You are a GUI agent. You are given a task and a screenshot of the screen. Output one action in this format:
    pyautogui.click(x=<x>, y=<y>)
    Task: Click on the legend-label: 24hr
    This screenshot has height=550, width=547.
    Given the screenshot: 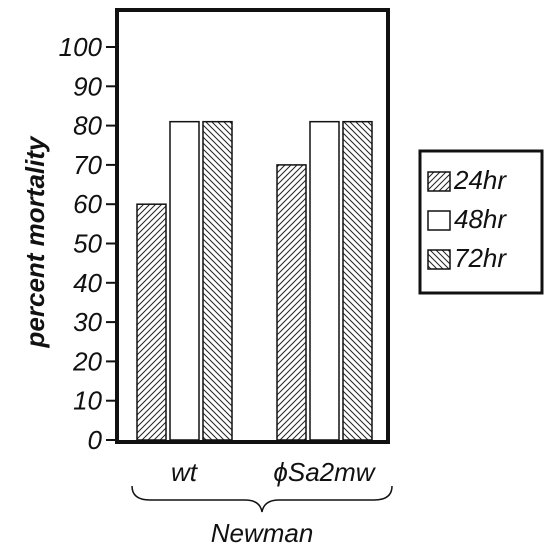 What is the action you would take?
    pyautogui.click(x=480, y=180)
    